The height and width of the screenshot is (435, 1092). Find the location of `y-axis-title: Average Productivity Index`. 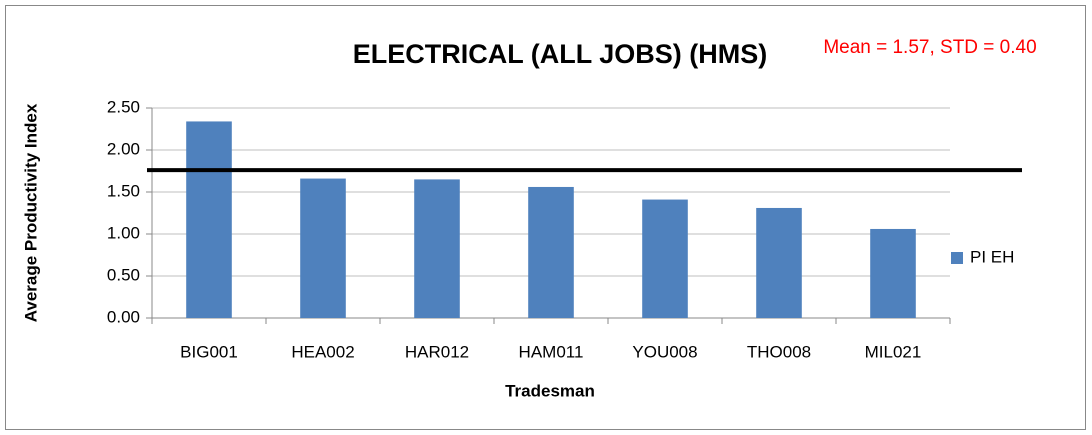

y-axis-title: Average Productivity Index is located at coordinates (30, 212).